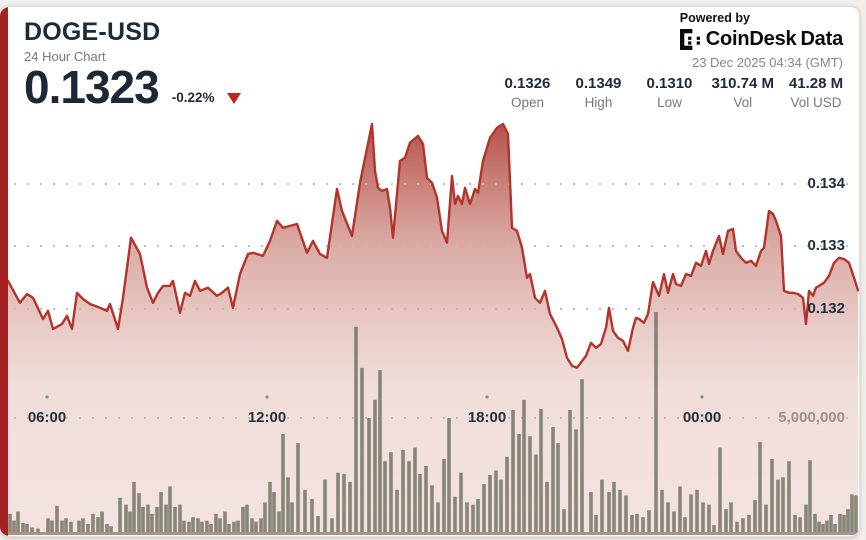 The height and width of the screenshot is (540, 866). What do you see at coordinates (527, 83) in the screenshot?
I see `stat-value: 0.1326` at bounding box center [527, 83].